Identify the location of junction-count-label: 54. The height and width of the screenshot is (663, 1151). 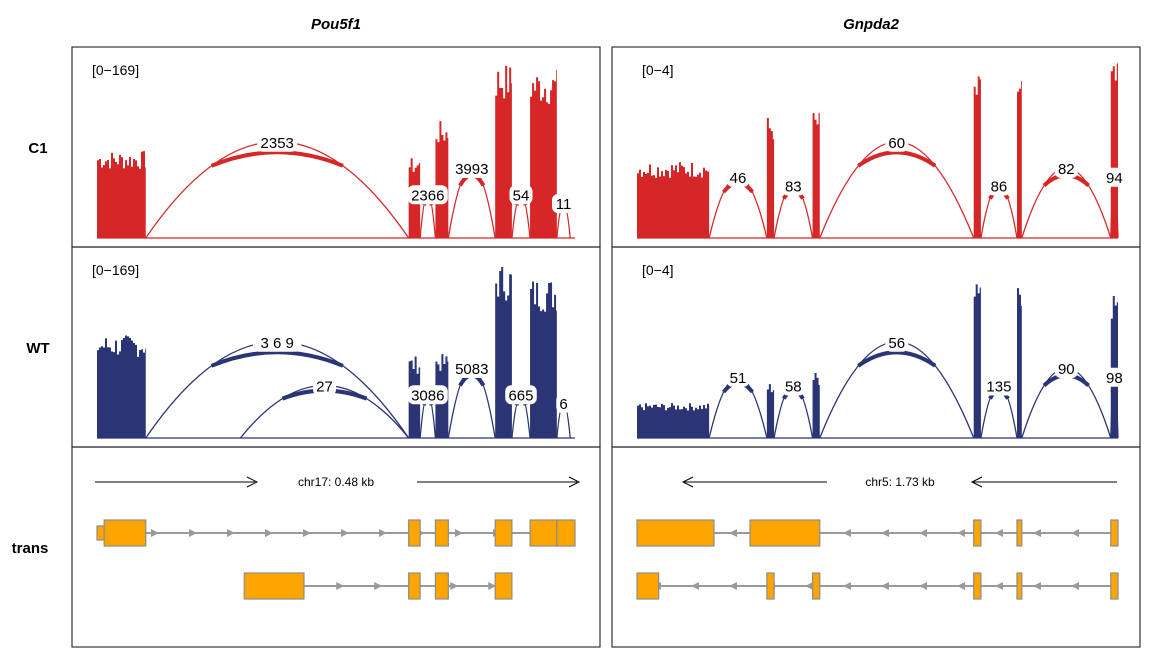
(521, 195).